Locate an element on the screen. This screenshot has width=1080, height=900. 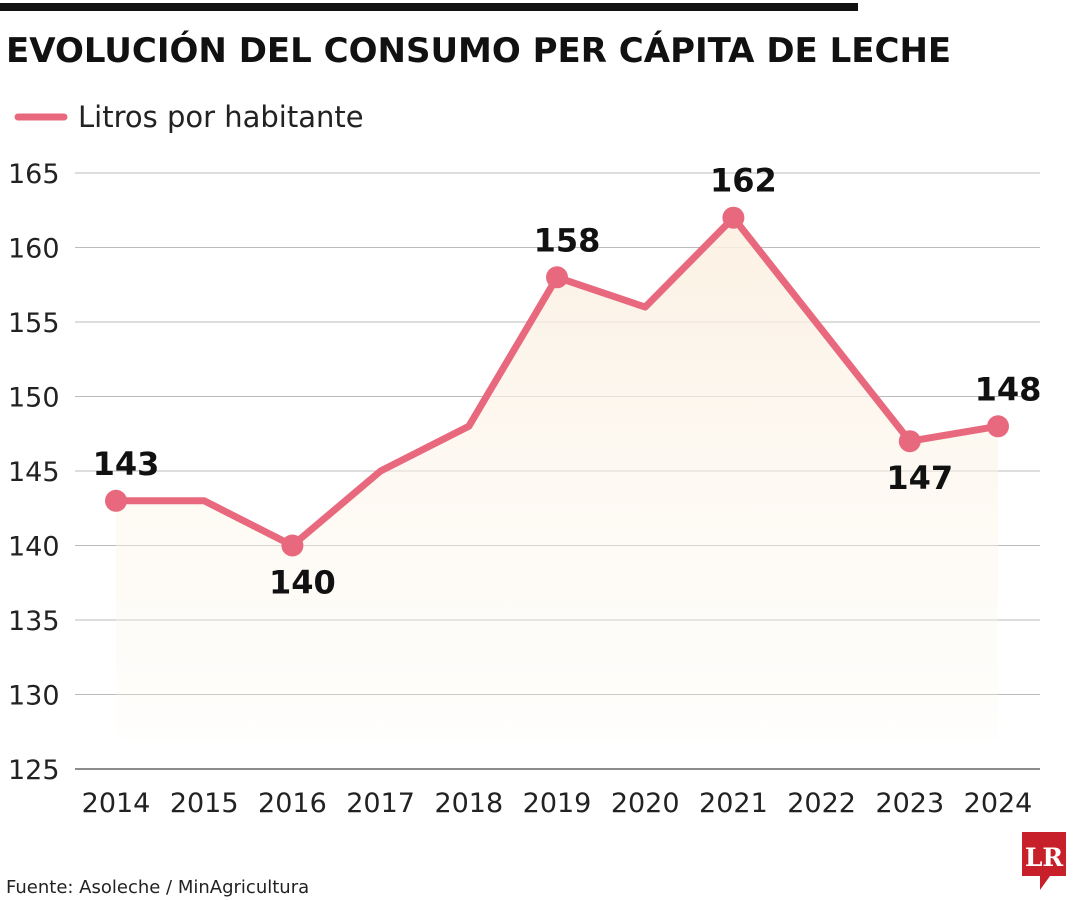
y-tick-label: 165 is located at coordinates (34, 174).